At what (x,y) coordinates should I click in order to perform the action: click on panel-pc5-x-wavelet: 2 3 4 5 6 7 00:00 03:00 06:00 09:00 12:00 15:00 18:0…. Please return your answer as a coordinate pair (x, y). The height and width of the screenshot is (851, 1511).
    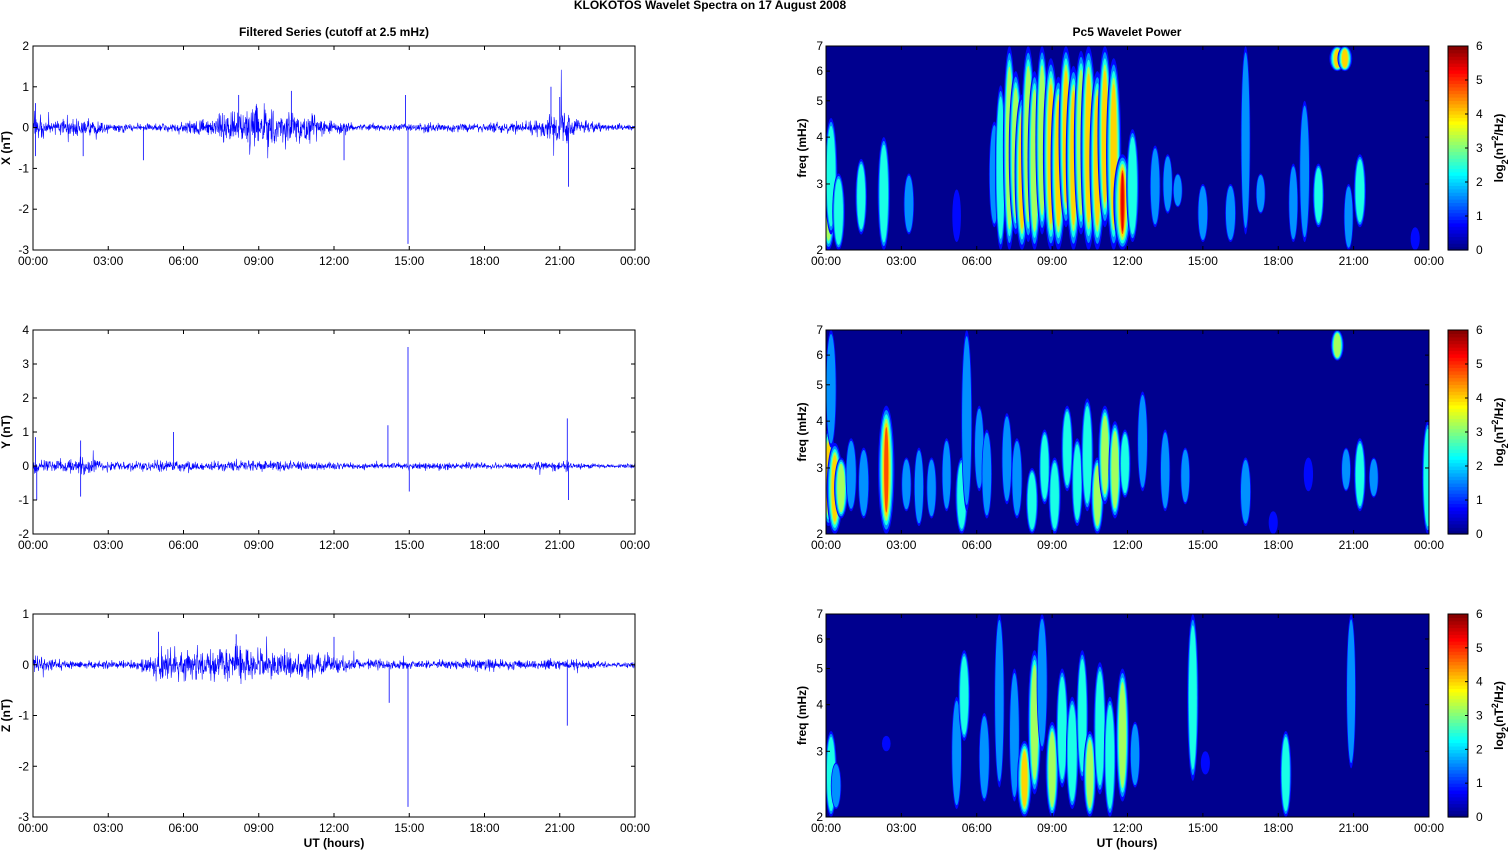
    Looking at the image, I should click on (1152, 153).